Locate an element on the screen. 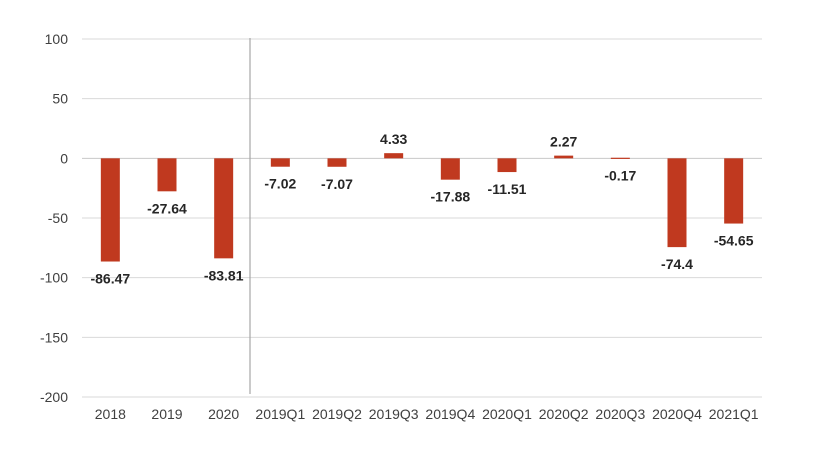 This screenshot has height=449, width=820. x-tick-label: 2019Q1 is located at coordinates (280, 414).